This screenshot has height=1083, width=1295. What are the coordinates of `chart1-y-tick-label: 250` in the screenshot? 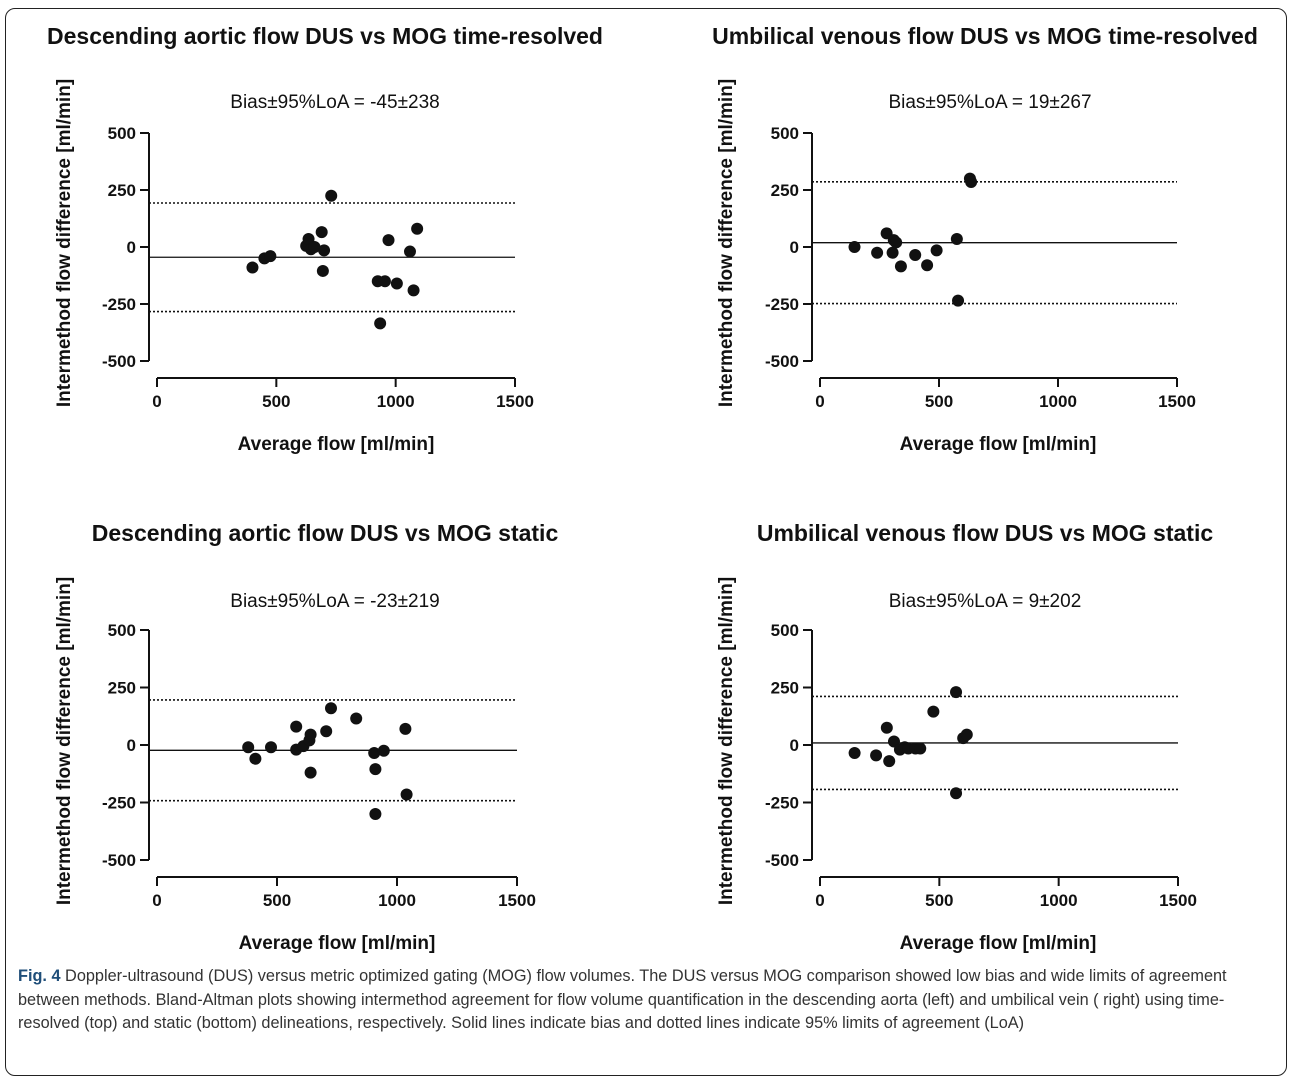 It's located at (122, 190).